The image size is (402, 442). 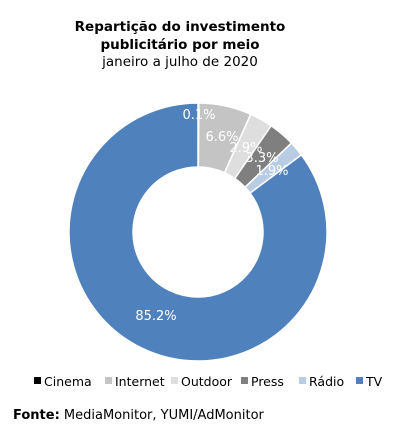 I want to click on legend-swatch-outdoor, so click(x=174, y=380).